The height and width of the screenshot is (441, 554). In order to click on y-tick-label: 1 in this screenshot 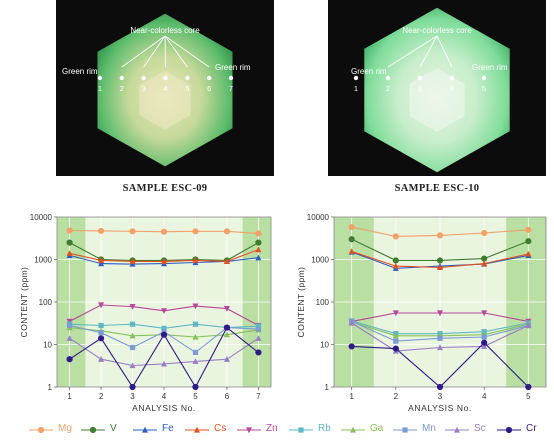, I will do `click(50, 387)`.